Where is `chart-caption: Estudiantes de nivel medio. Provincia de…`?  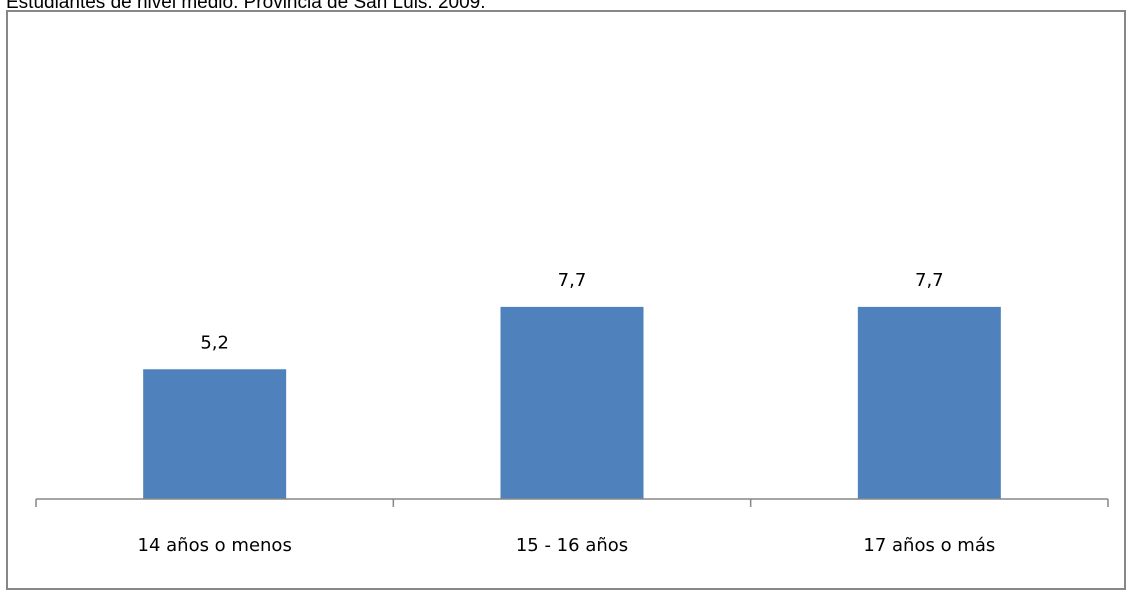 chart-caption: Estudiantes de nivel medio. Provincia de… is located at coordinates (246, 6).